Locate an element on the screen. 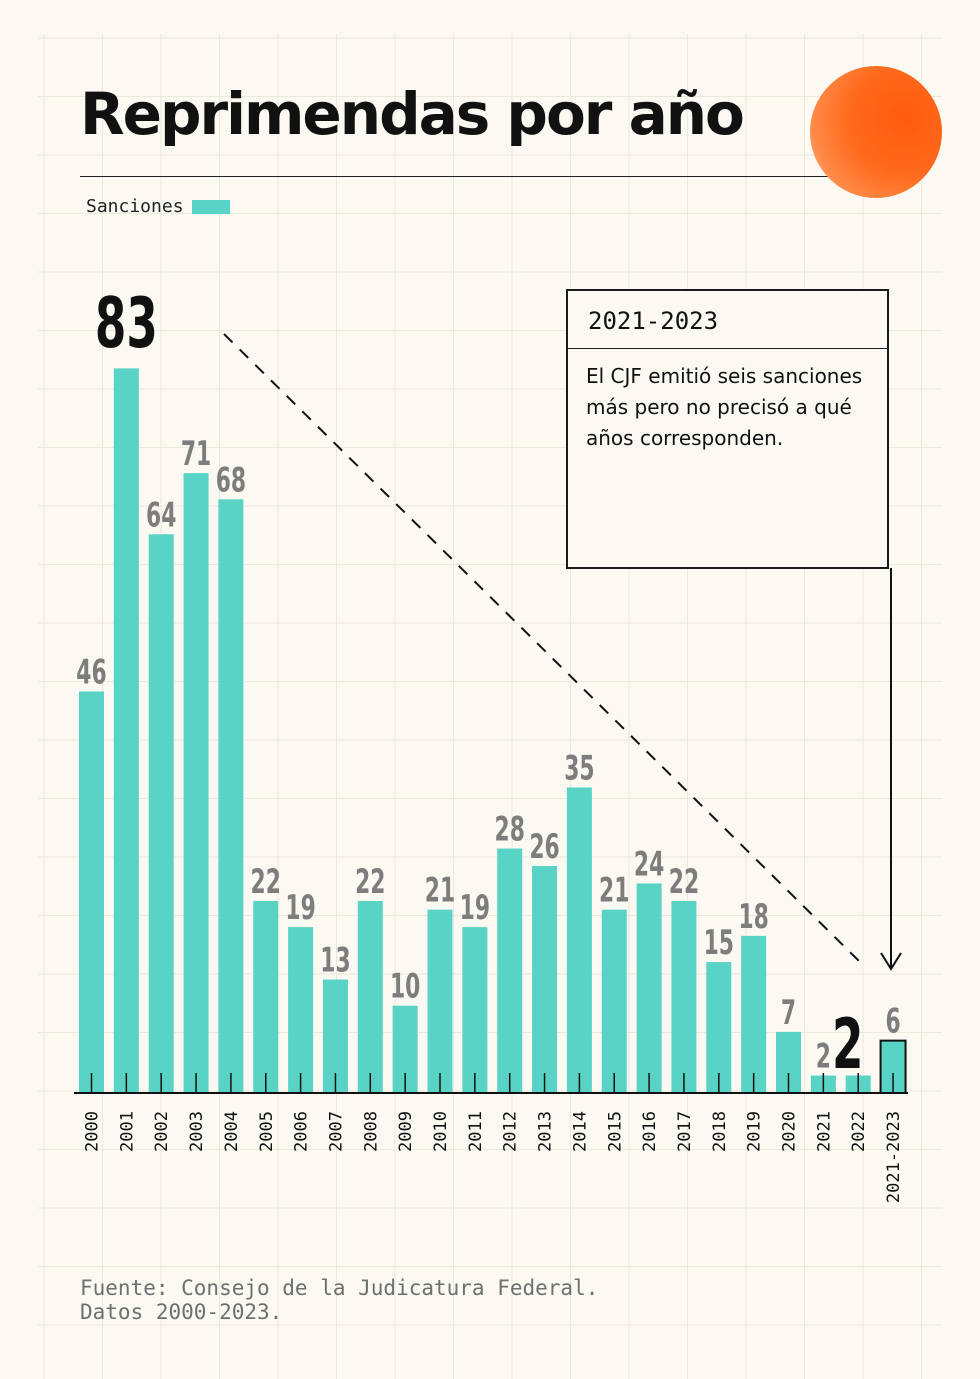 The image size is (980, 1379). bar-2012 is located at coordinates (510, 970).